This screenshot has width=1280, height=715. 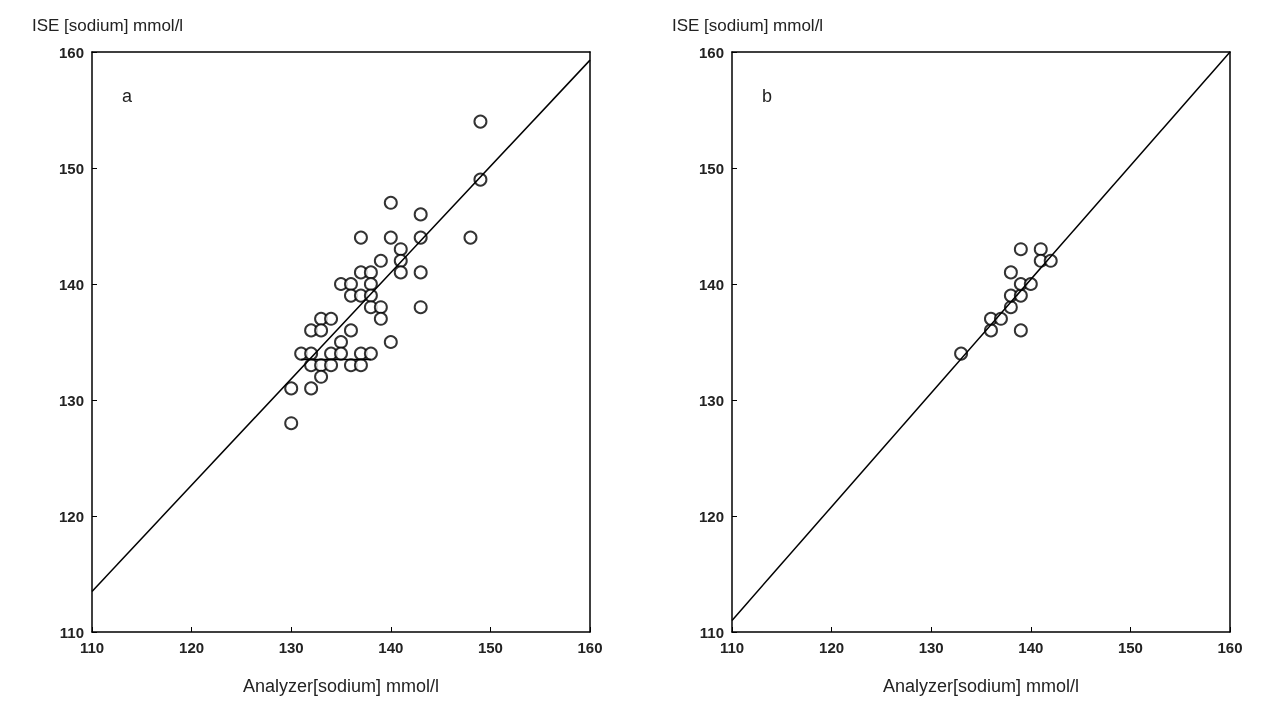 I want to click on annotation: a, so click(x=127, y=96).